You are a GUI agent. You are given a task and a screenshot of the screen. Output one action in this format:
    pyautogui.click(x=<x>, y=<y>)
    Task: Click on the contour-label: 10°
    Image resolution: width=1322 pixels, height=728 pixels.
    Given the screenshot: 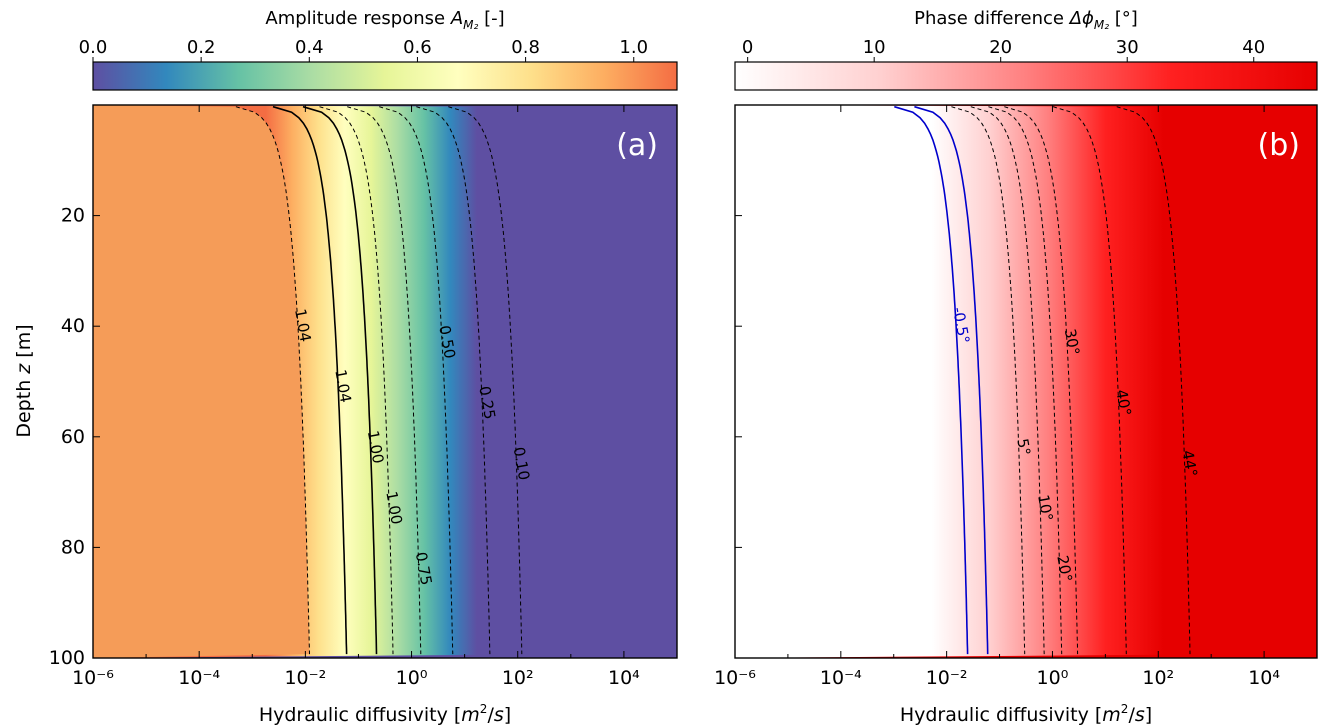 What is the action you would take?
    pyautogui.click(x=1045, y=507)
    